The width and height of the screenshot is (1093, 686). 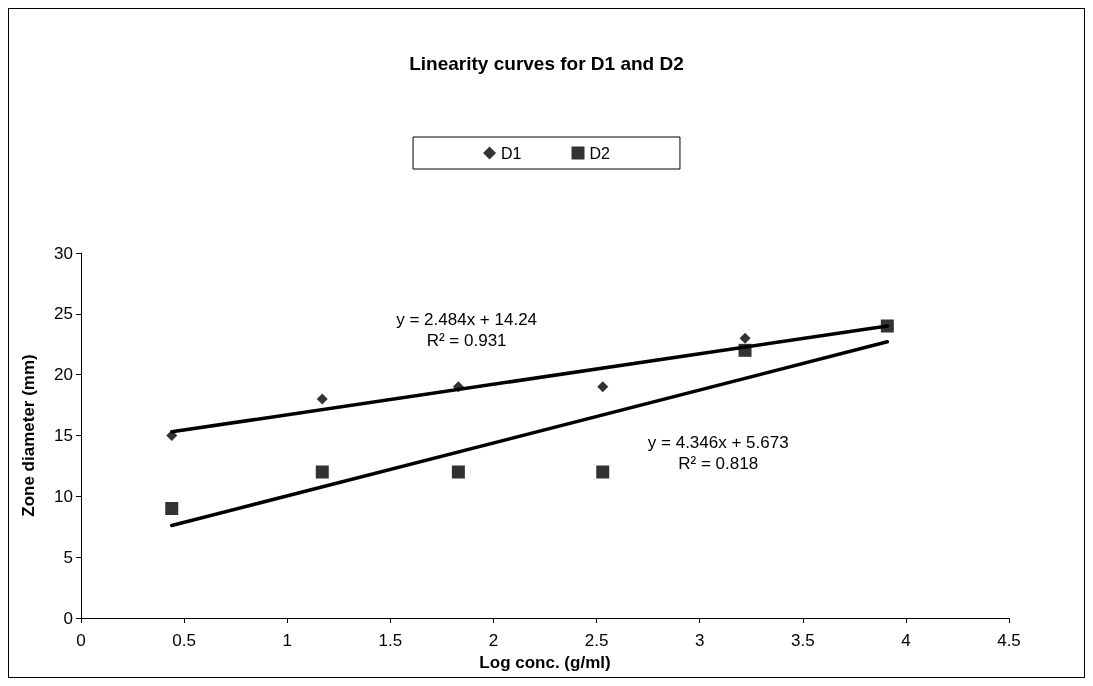 I want to click on x-tick-label: 4, so click(x=906, y=640).